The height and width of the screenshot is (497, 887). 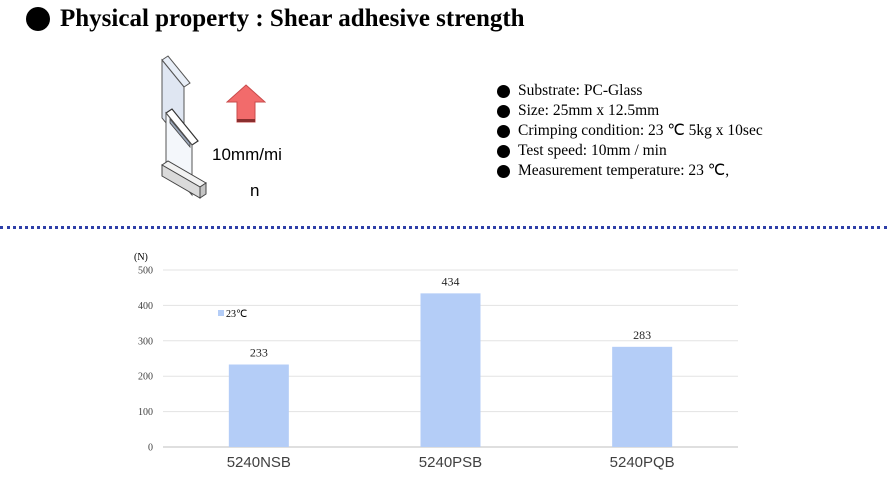 I want to click on x-tick-label-5240PSB: 5240PSB, so click(x=450, y=462).